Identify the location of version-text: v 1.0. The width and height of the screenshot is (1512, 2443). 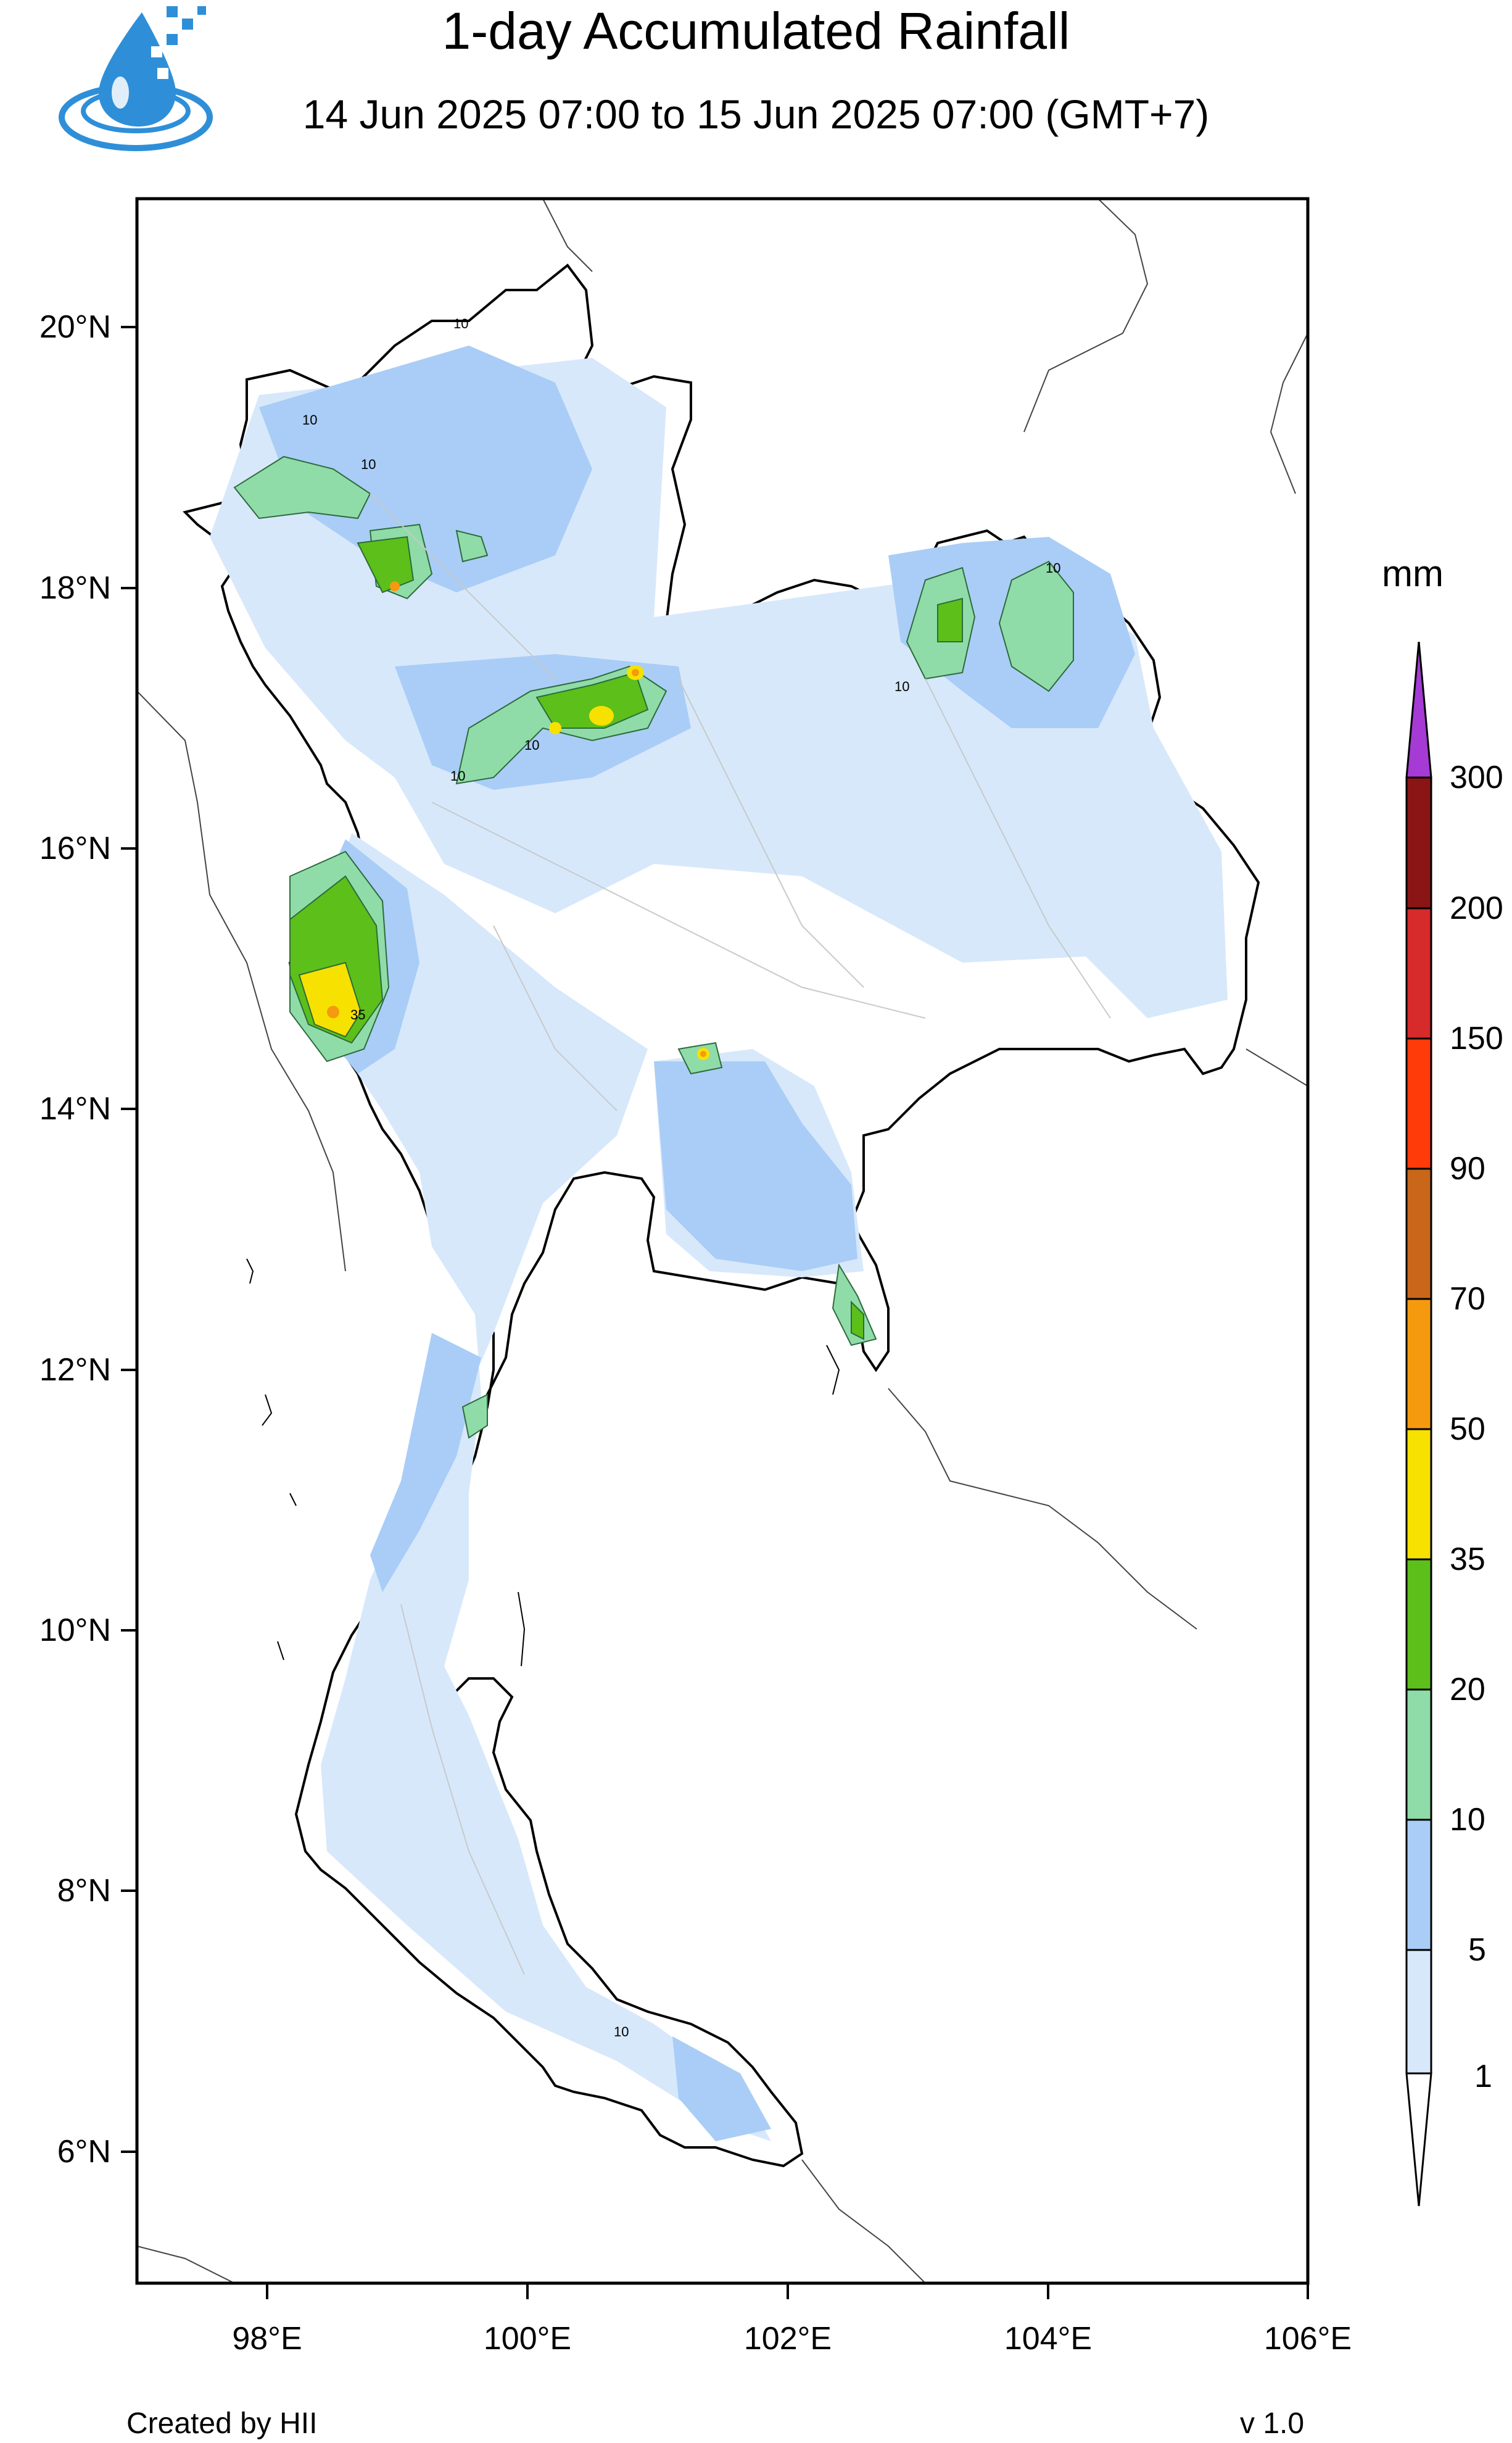
(1272, 2423).